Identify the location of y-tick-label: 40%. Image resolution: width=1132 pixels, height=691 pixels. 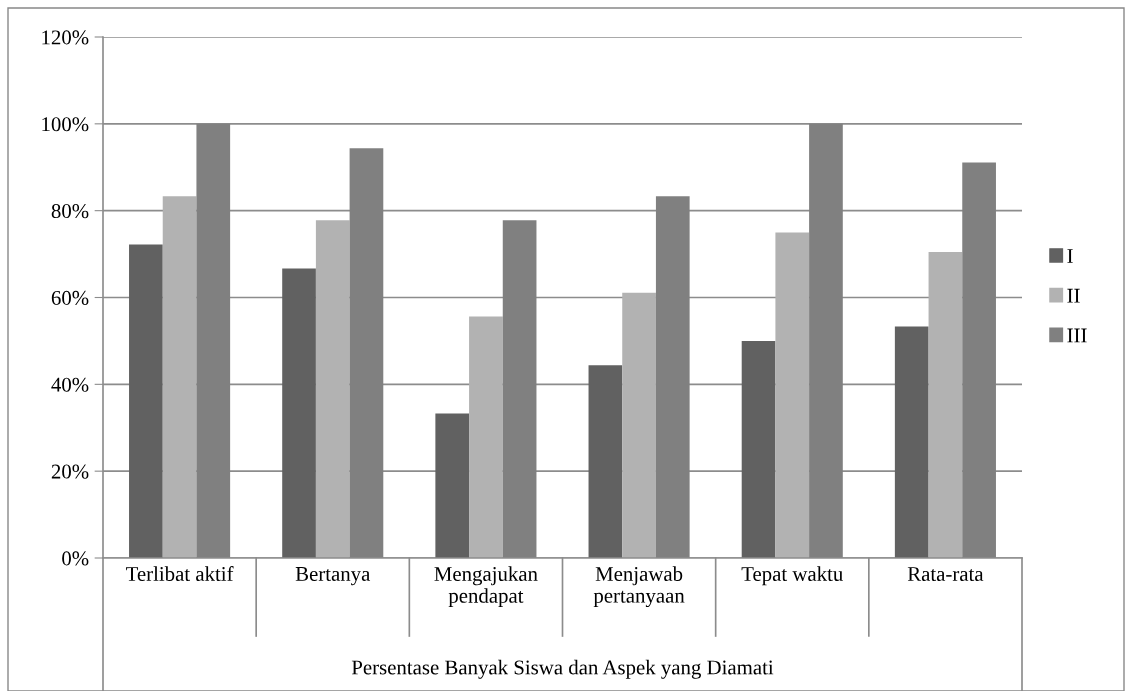
(70, 384).